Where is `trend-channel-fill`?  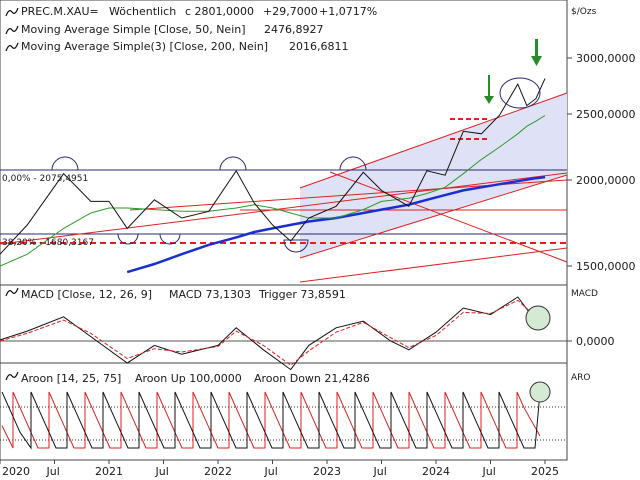 trend-channel-fill is located at coordinates (433, 175).